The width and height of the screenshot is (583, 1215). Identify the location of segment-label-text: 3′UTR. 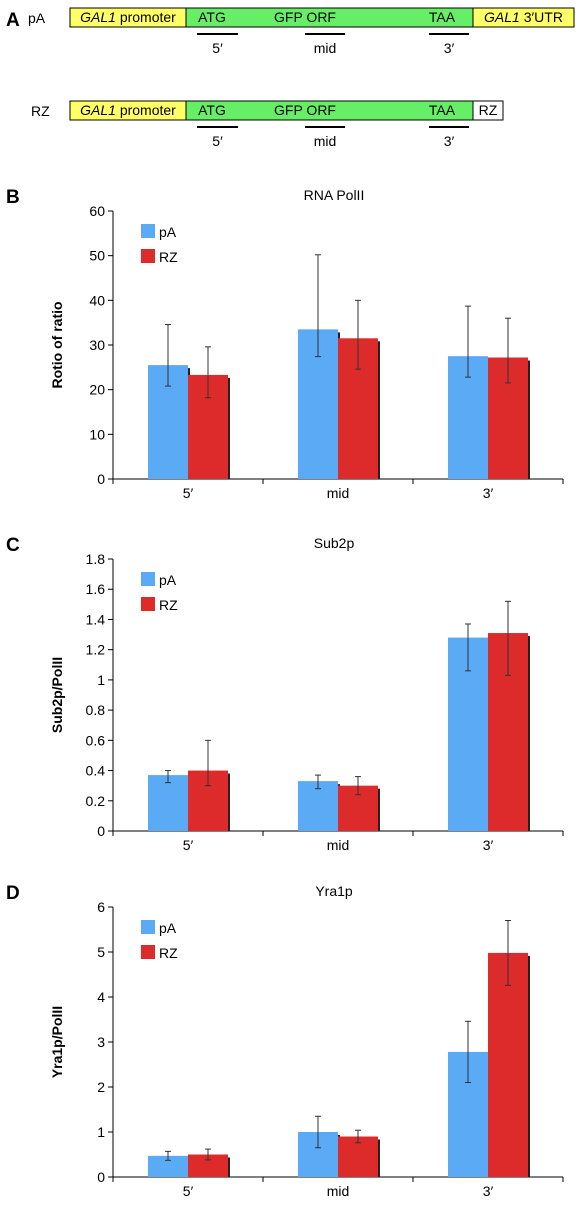
(541, 17).